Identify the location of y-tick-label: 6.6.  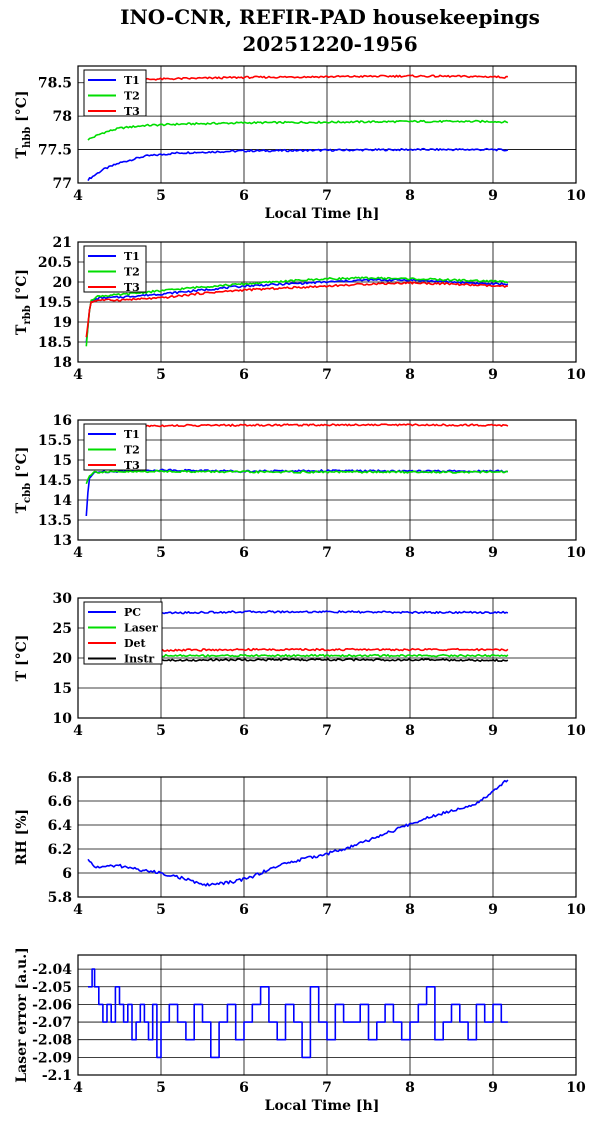
(60, 802).